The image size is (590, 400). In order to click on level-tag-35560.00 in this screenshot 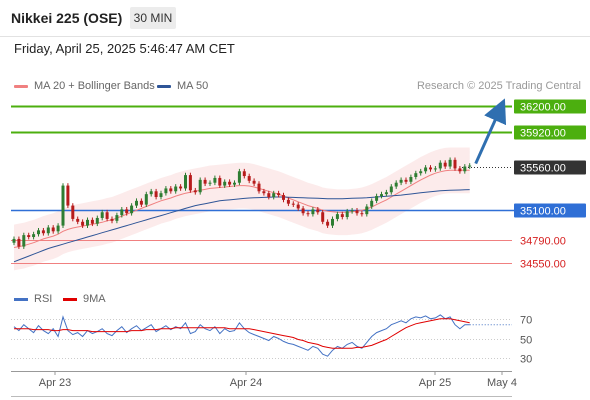, I will do `click(550, 167)`.